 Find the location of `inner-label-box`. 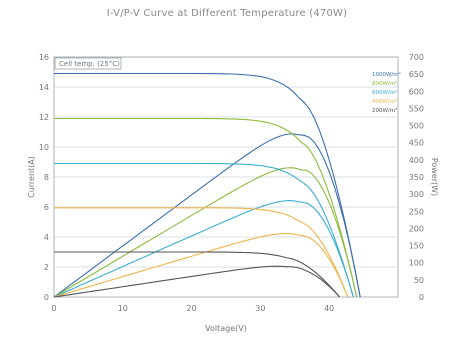

inner-label-box is located at coordinates (88, 63).